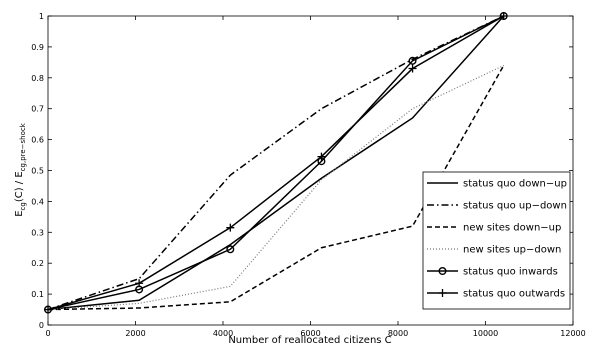  What do you see at coordinates (47, 333) in the screenshot?
I see `x-tick-label: 0` at bounding box center [47, 333].